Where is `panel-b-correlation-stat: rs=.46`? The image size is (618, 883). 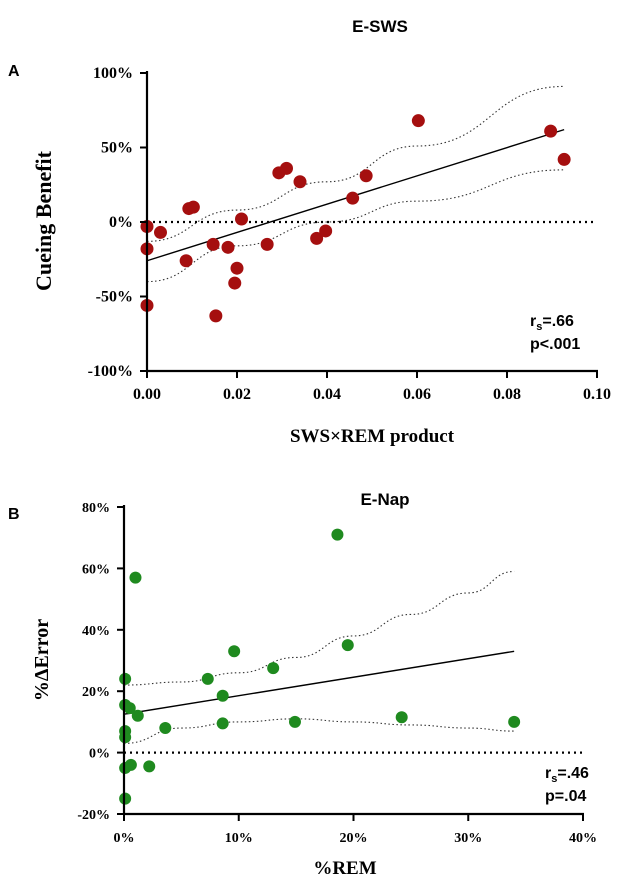
panel-b-correlation-stat: rs=.46 is located at coordinates (567, 775).